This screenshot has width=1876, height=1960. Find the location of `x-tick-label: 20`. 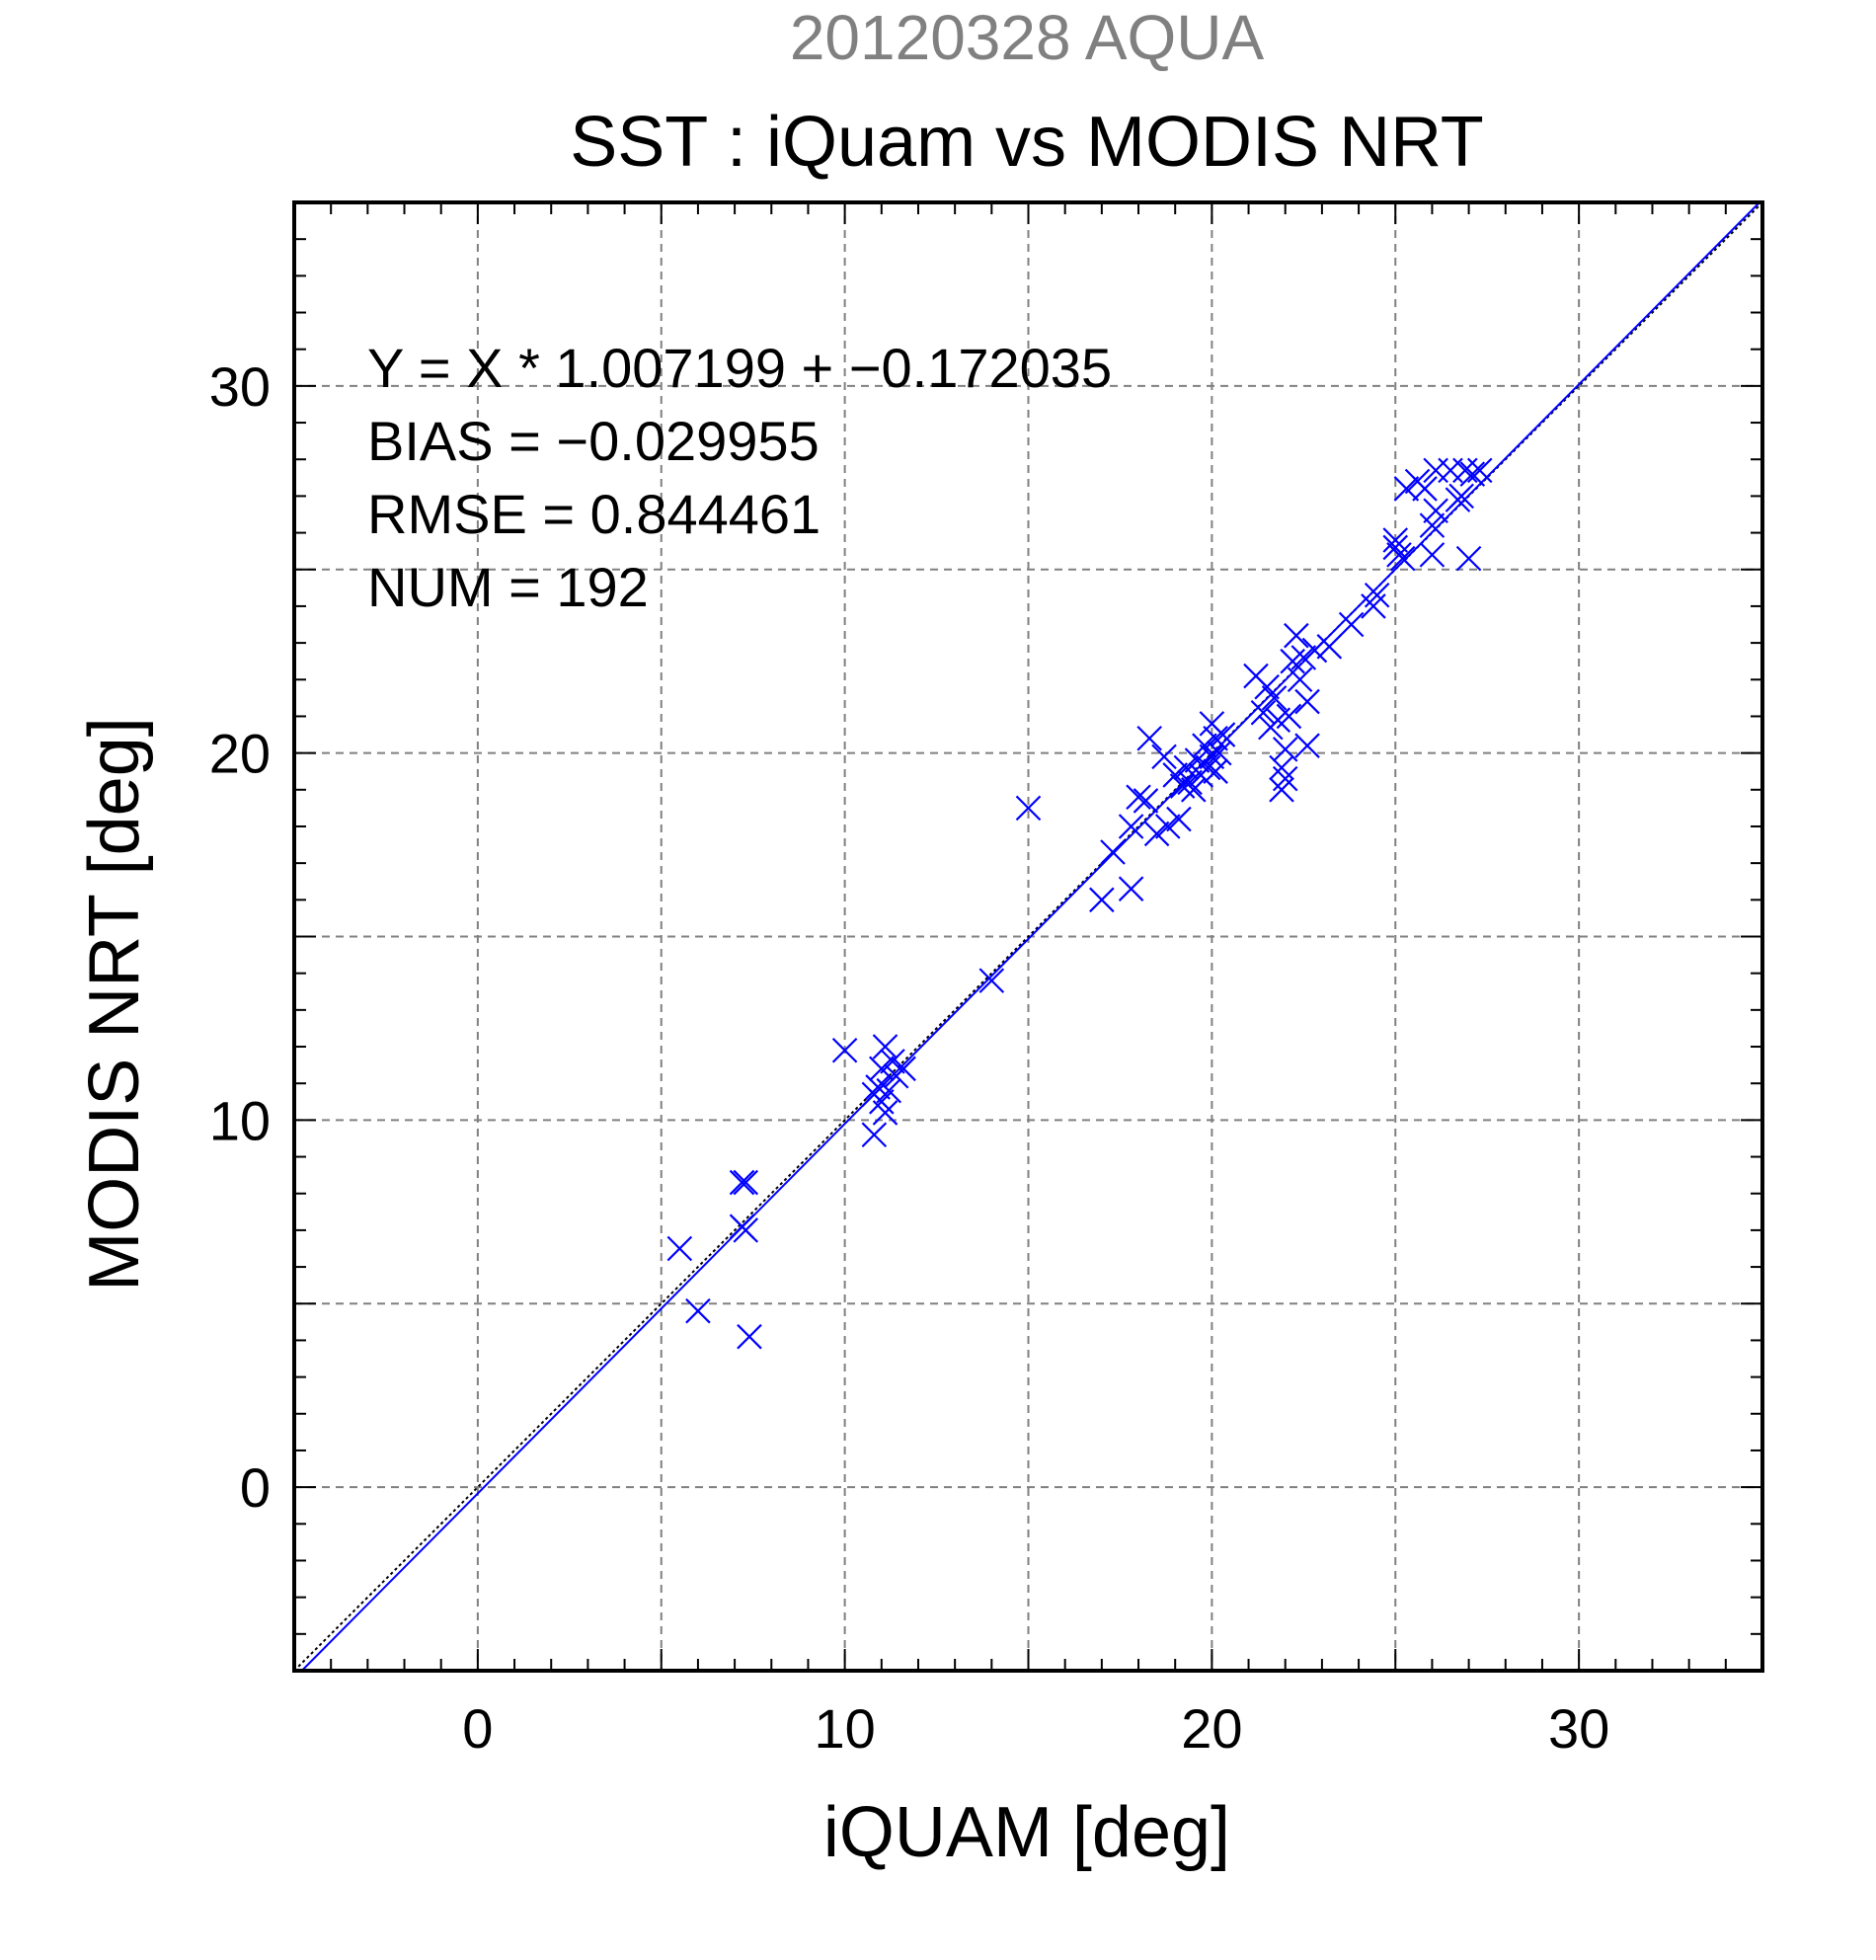

x-tick-label: 20 is located at coordinates (1212, 1729).